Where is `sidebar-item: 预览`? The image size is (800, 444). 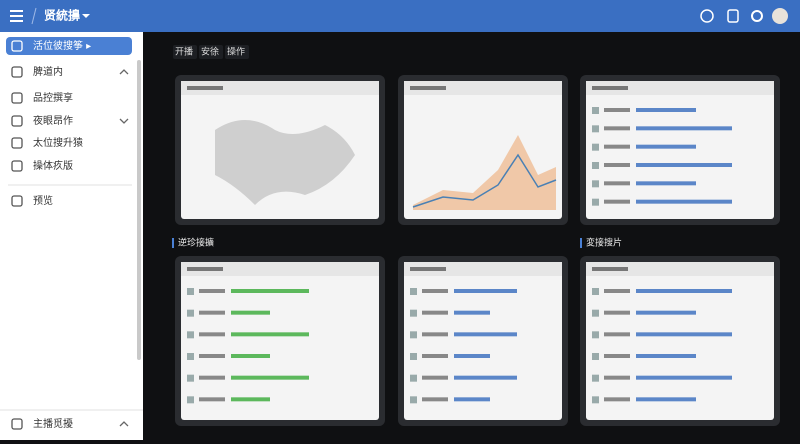 sidebar-item: 预览 is located at coordinates (43, 200).